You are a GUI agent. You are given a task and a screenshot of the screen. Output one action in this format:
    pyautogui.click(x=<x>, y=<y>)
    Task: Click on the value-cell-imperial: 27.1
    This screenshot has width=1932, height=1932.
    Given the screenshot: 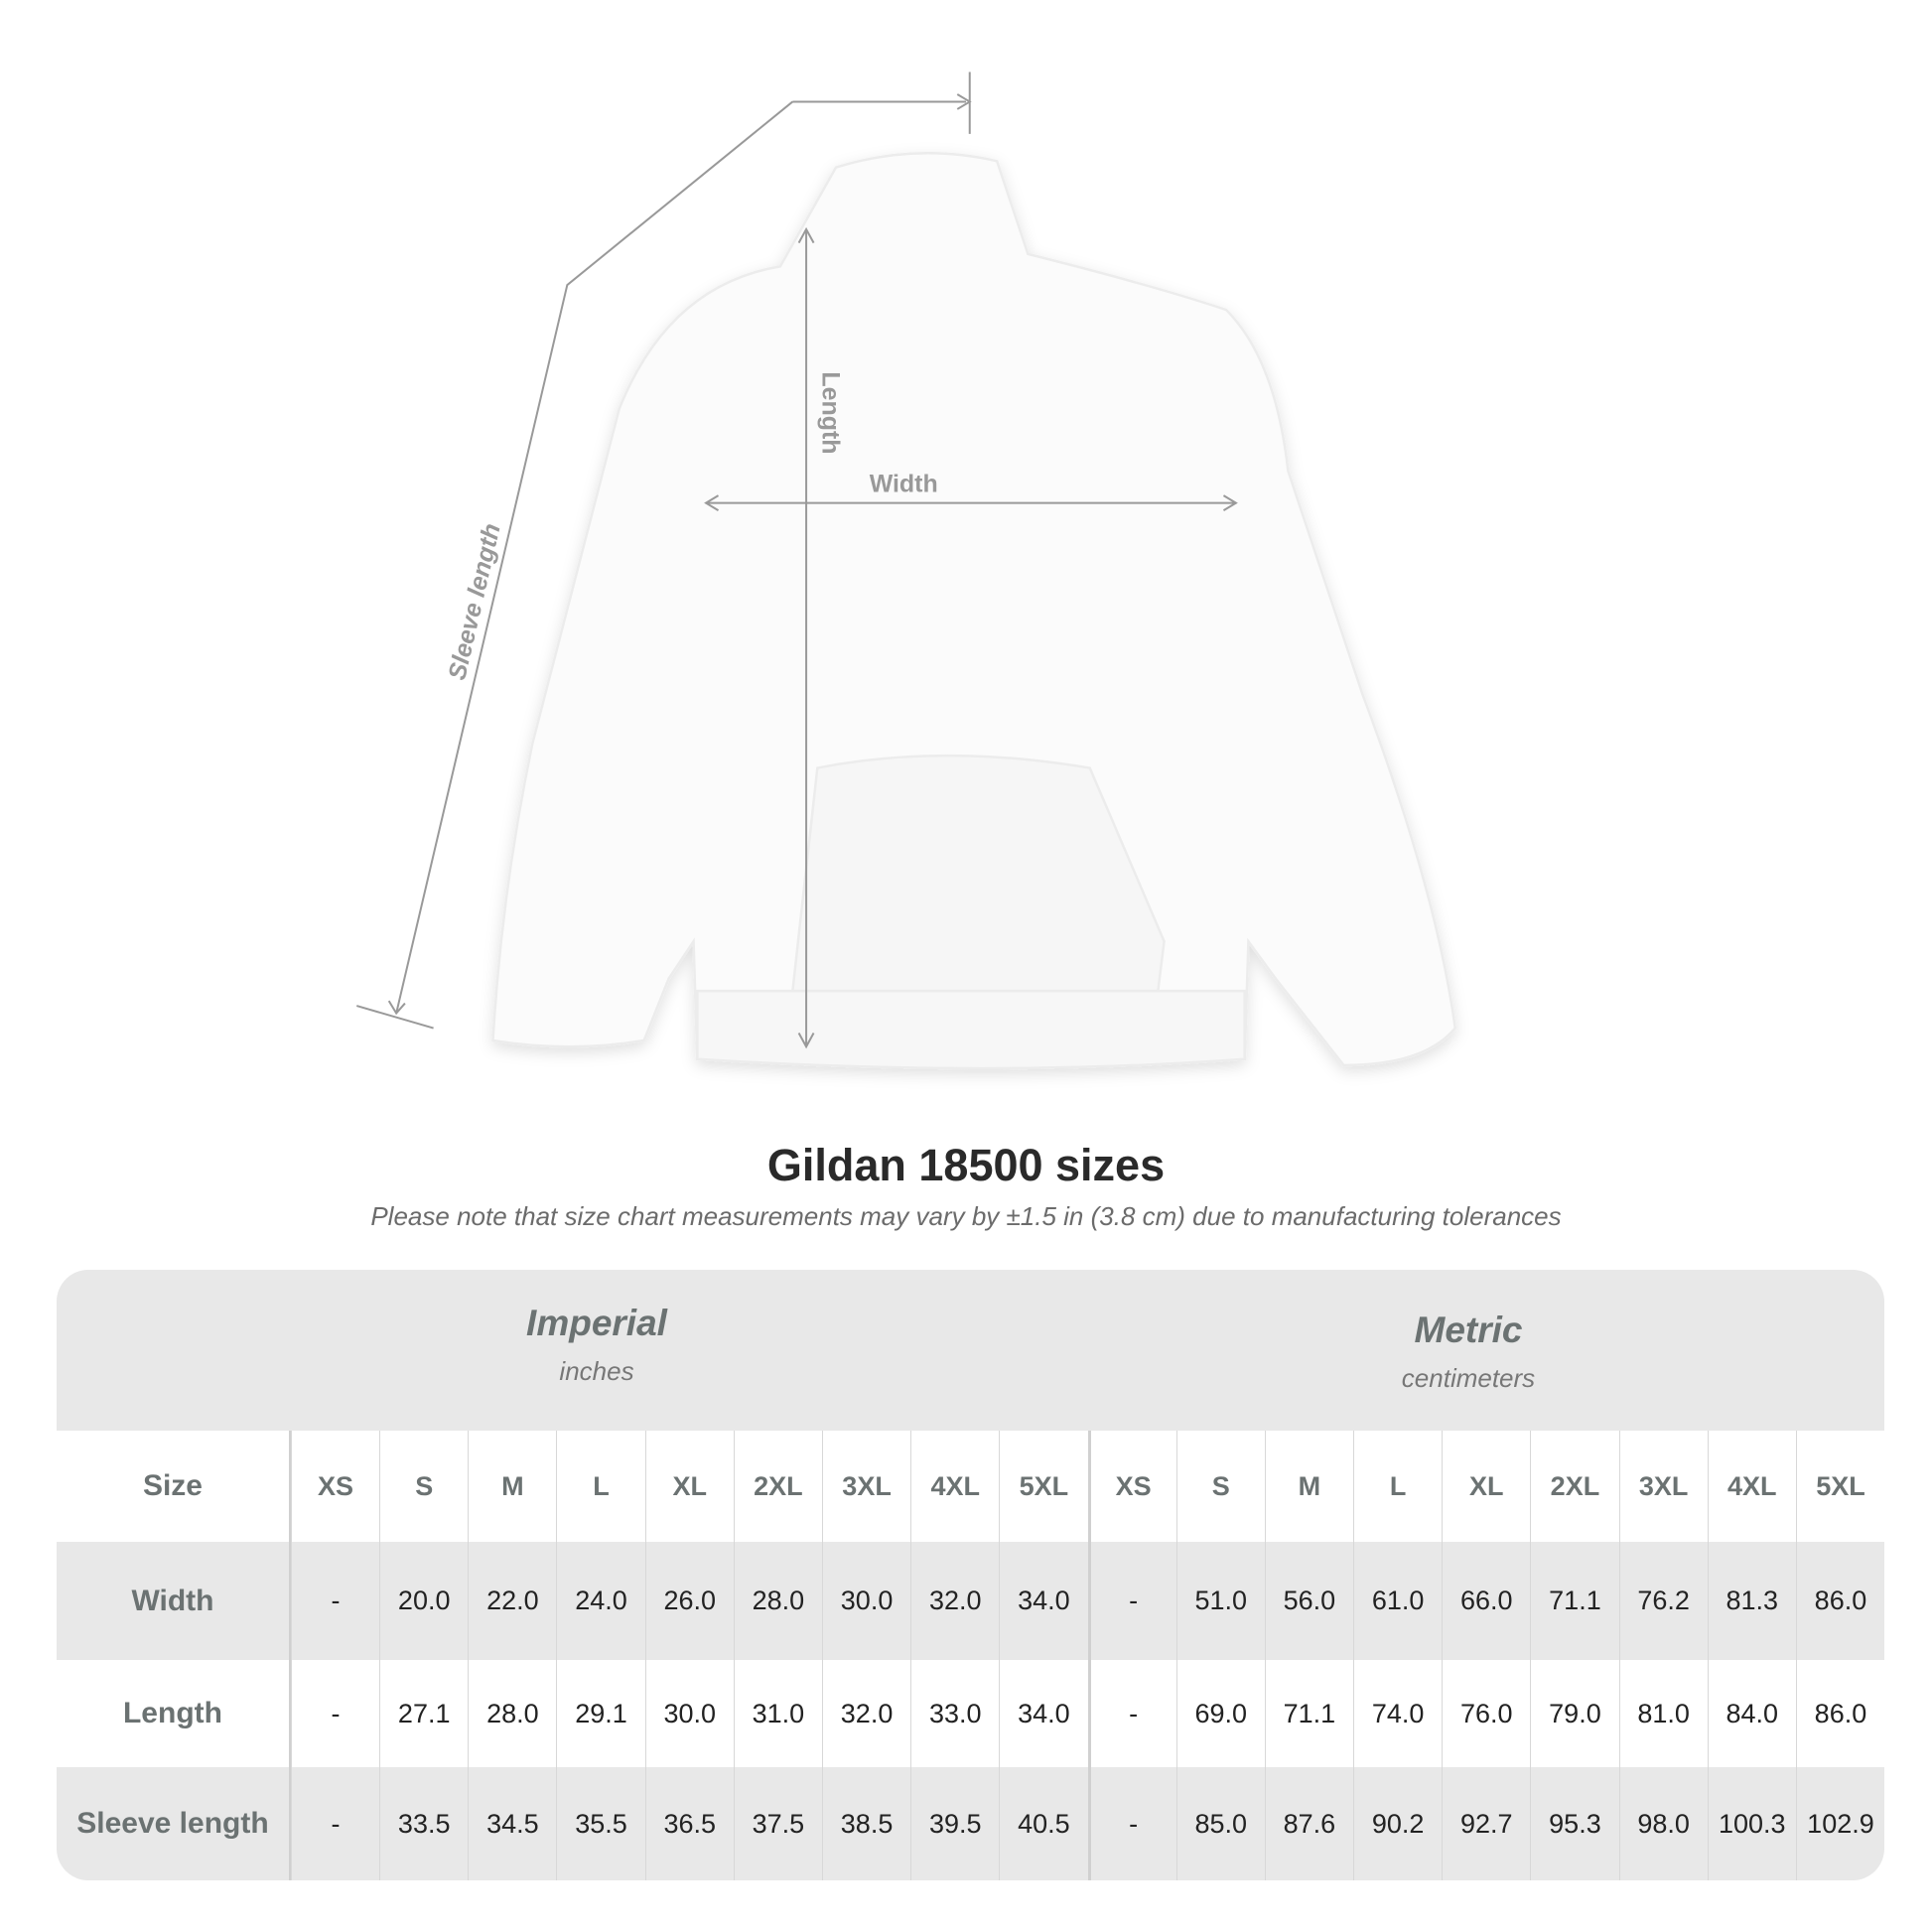 What is the action you would take?
    pyautogui.click(x=424, y=1714)
    